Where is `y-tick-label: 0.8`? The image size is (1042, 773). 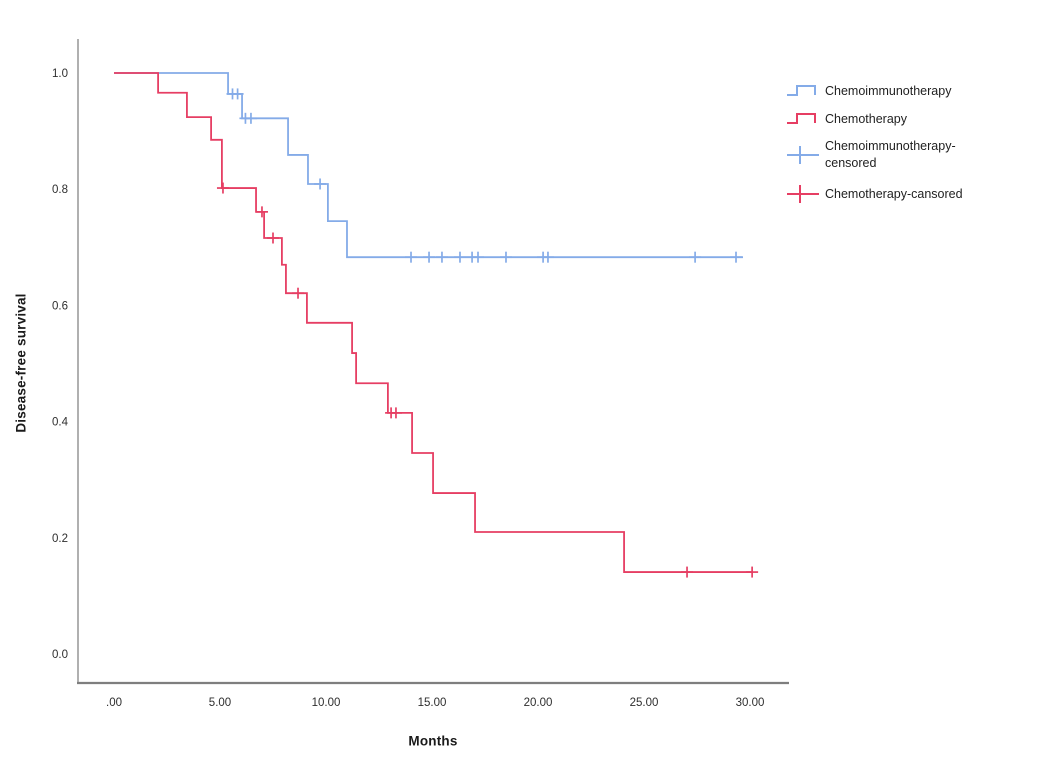
y-tick-label: 0.8 is located at coordinates (60, 190).